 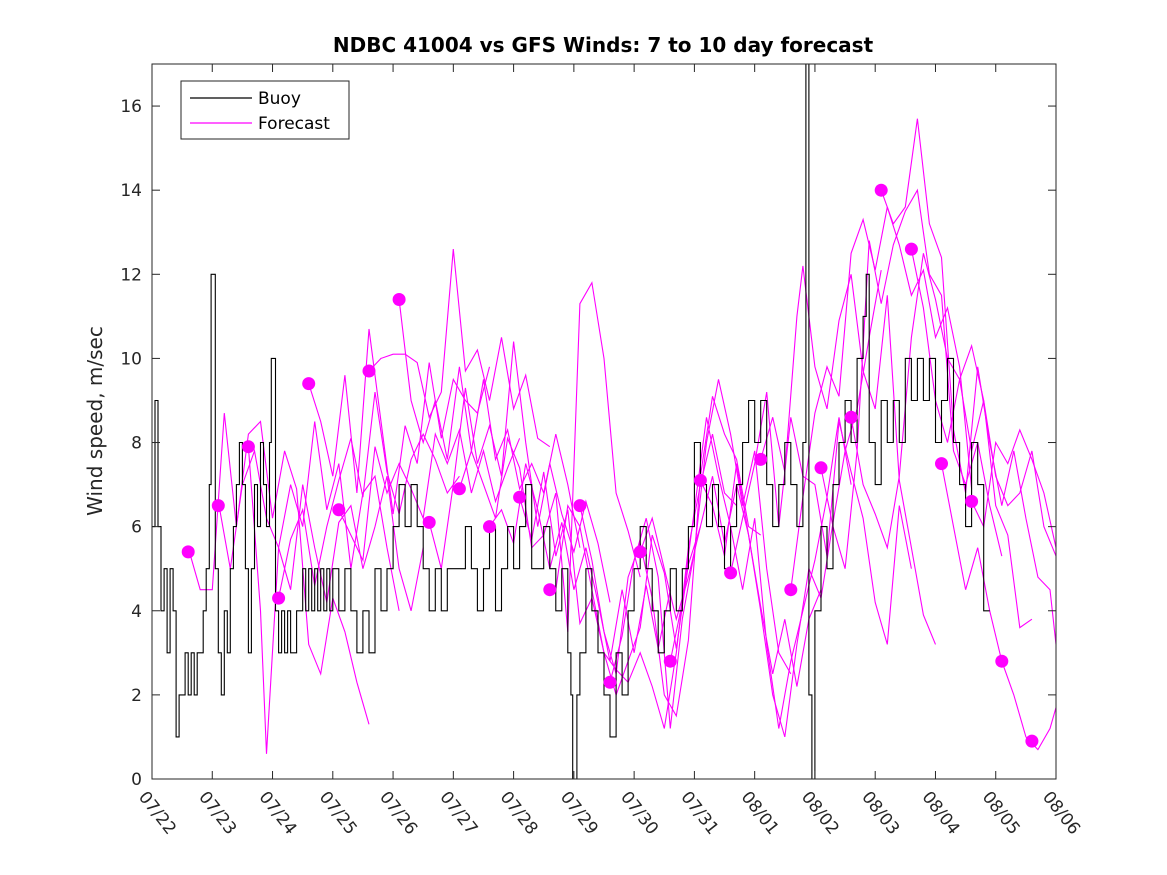 I want to click on legend: Buoy Forecast, so click(x=265, y=110).